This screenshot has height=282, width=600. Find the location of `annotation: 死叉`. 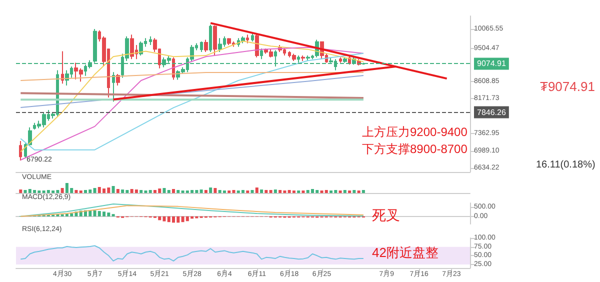

annotation: 死叉 is located at coordinates (386, 215).